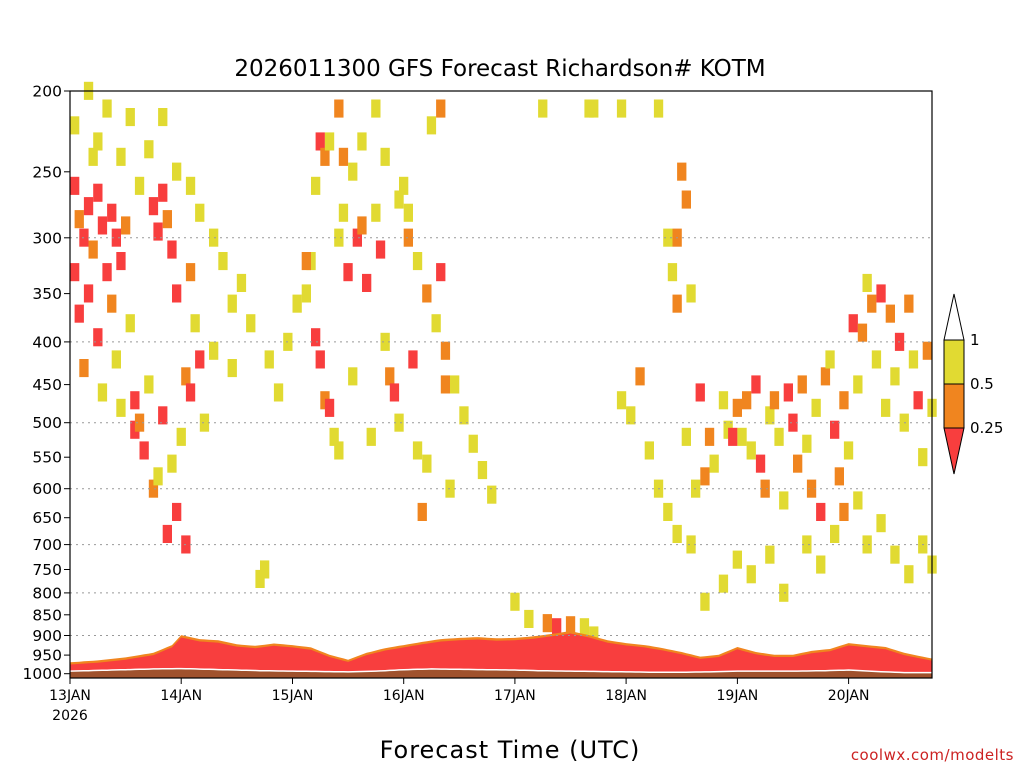 The height and width of the screenshot is (768, 1024). I want to click on chart-title: 2026011300 GFS Forecast Richardson# KOTM, so click(499, 69).